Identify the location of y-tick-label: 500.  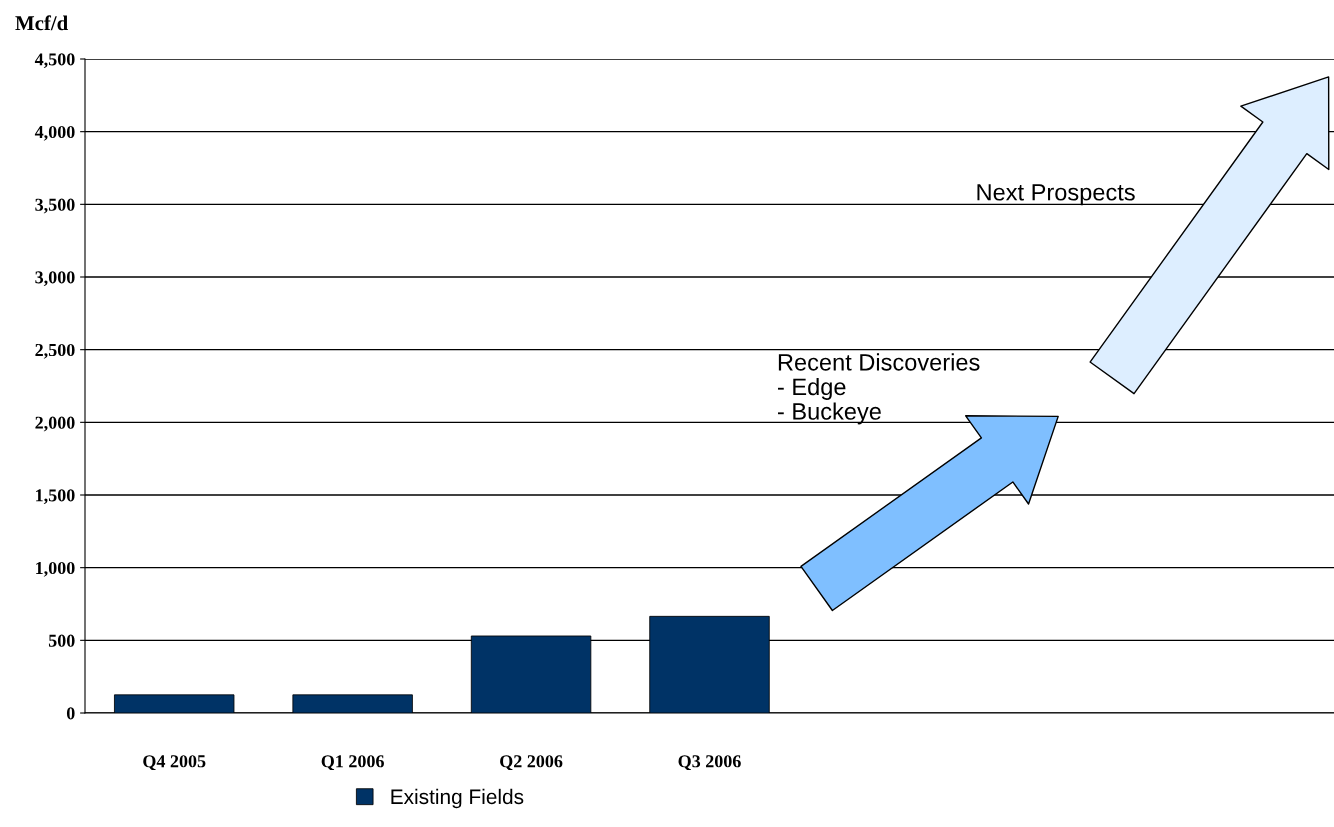
(61, 640).